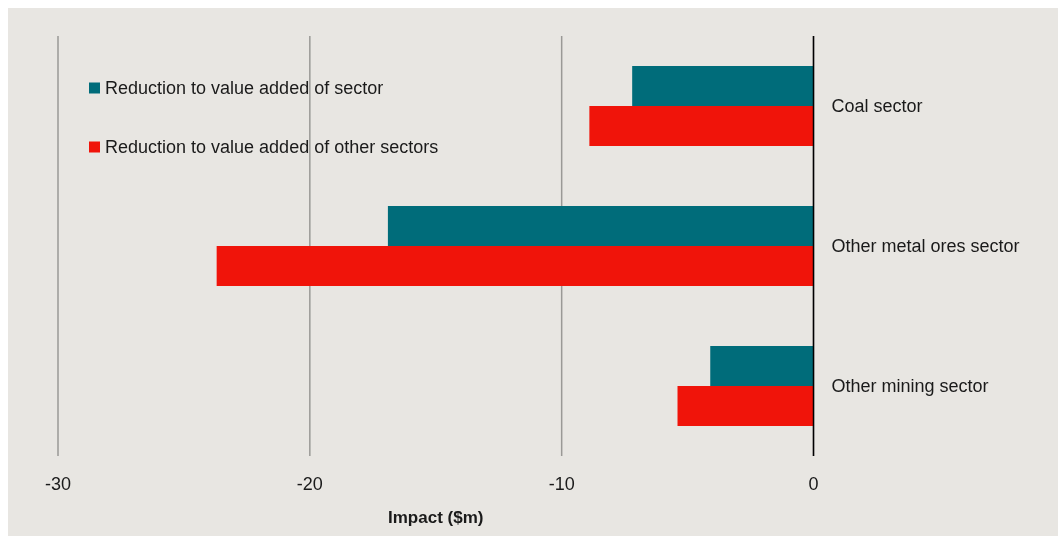  Describe the element at coordinates (813, 484) in the screenshot. I see `x-tick-label: 0` at that location.